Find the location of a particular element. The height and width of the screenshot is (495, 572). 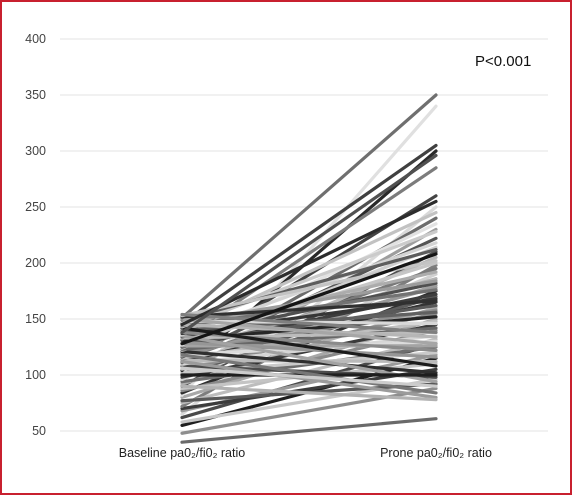

p-value-annotation: P<0.001 is located at coordinates (503, 61).